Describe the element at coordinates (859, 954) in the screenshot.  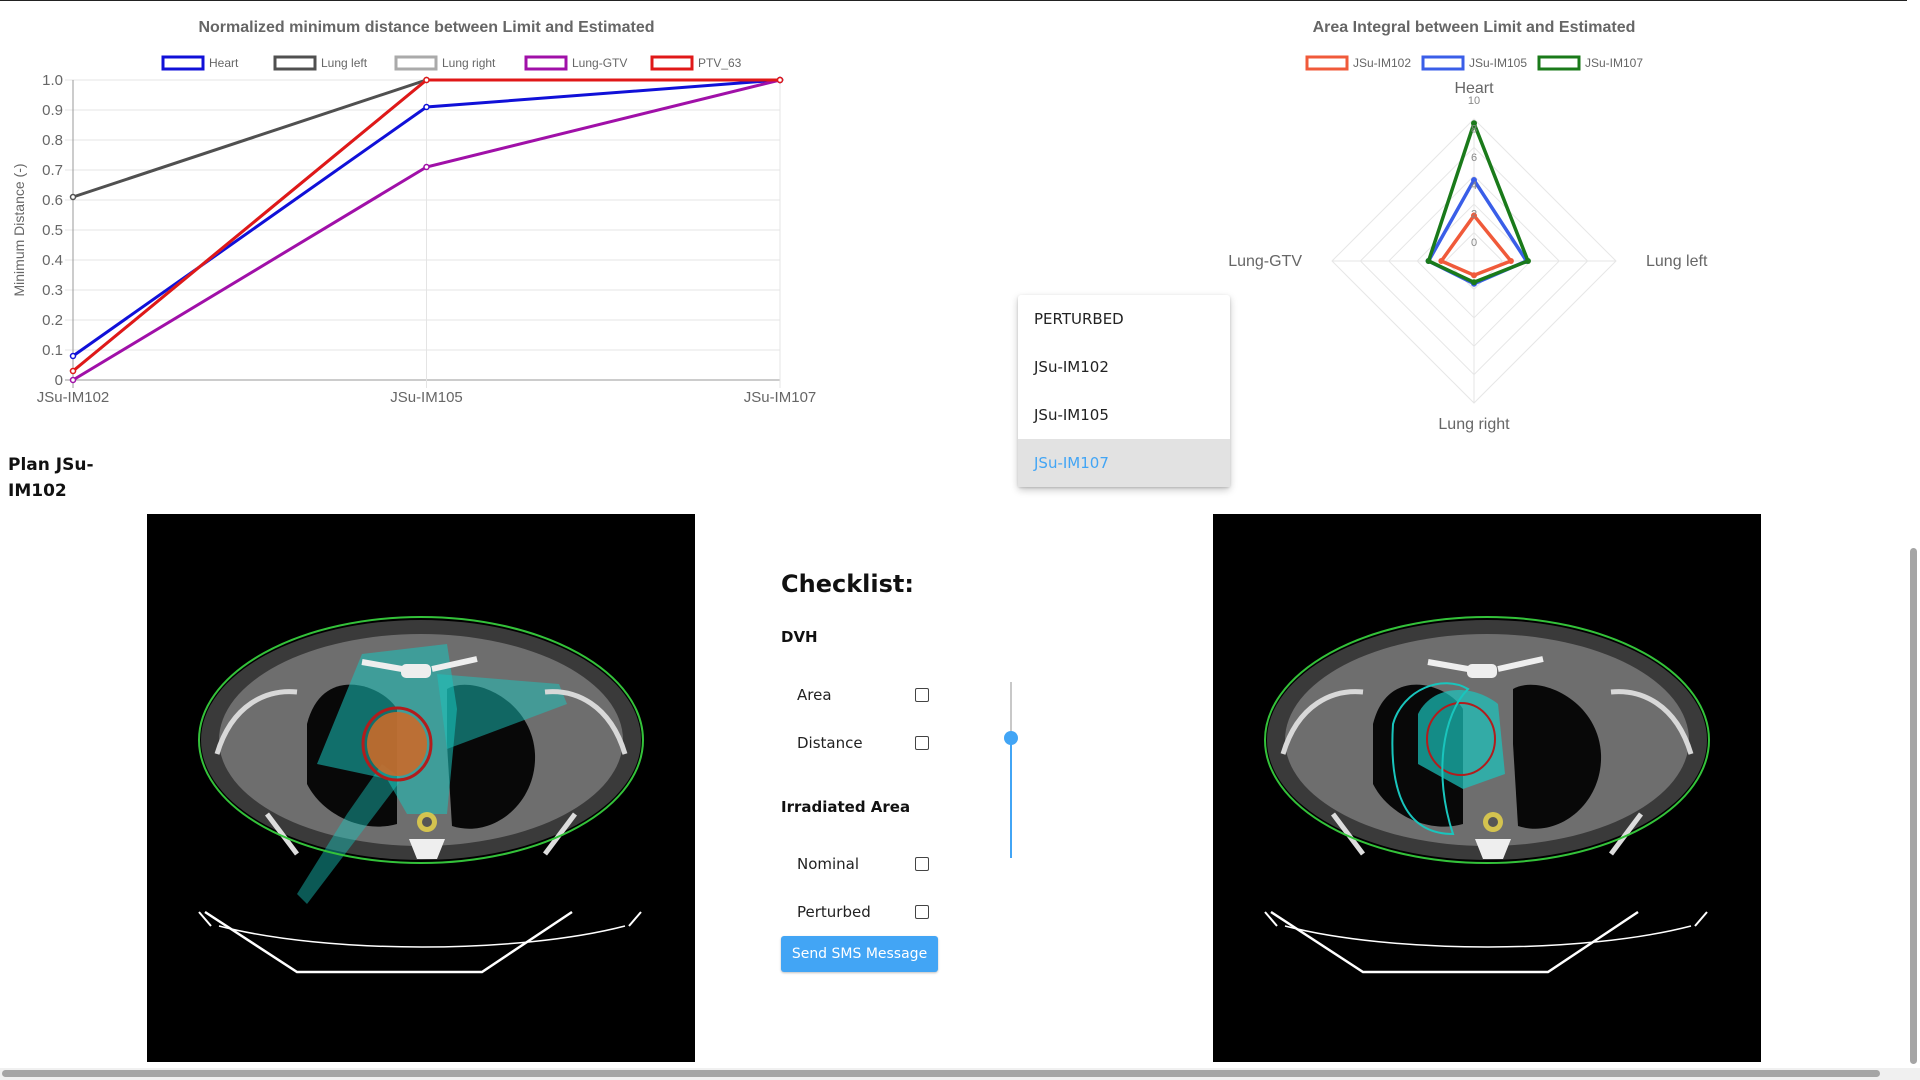
I see `send-sms-button: Send SMS Message` at that location.